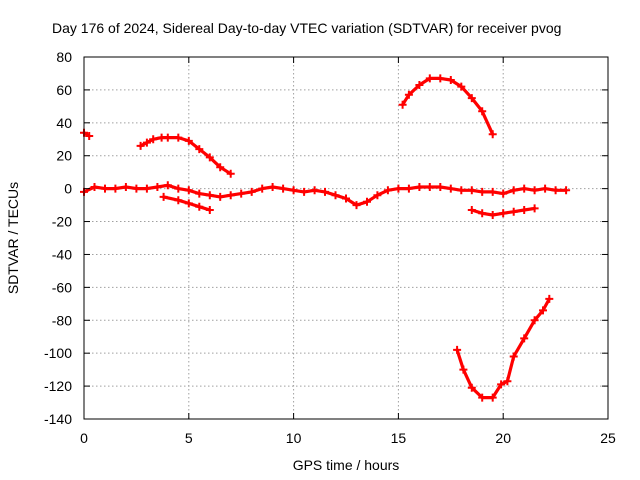  I want to click on y-tick-label: -20, so click(62, 222).